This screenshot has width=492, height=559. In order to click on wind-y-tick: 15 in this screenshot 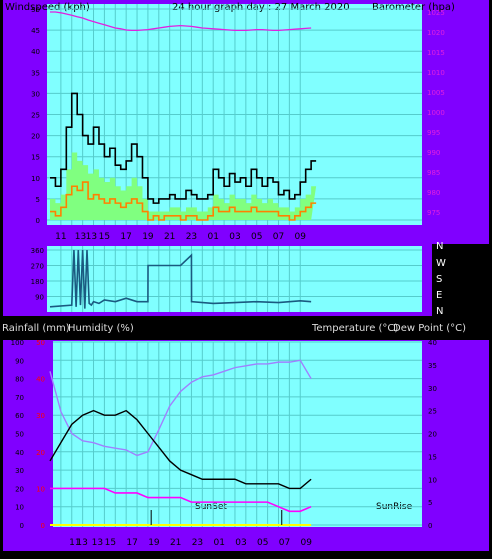, I will do `click(35, 158)`.